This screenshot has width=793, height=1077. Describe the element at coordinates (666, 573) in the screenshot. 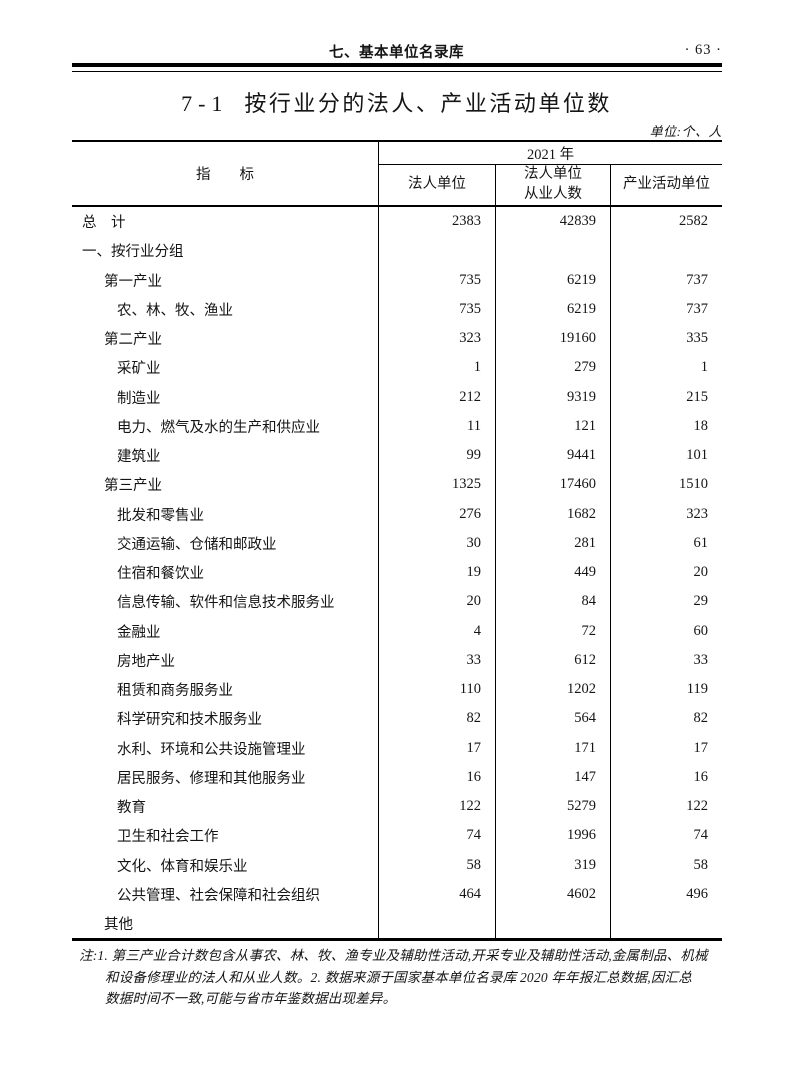

I see `cell-activity-units: 20` at that location.